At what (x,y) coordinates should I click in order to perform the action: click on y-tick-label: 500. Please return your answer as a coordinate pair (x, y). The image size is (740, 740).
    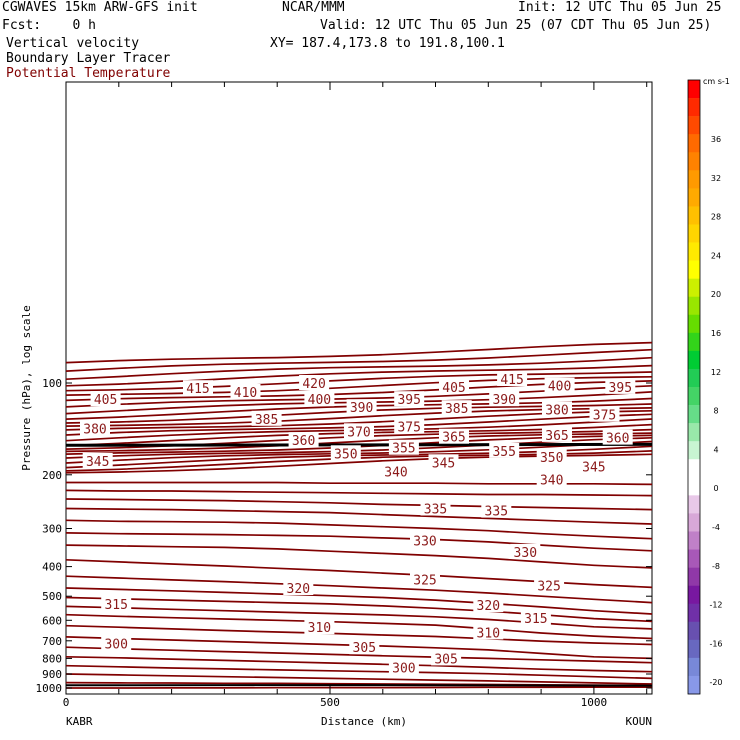
    Looking at the image, I should click on (52, 596).